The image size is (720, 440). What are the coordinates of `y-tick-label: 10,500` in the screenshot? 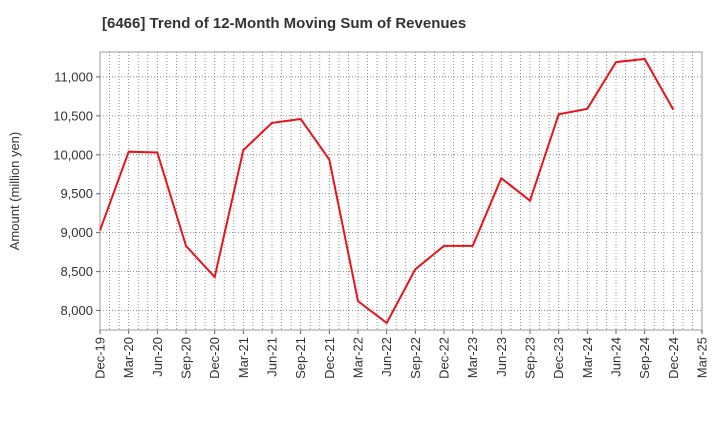 It's located at (73, 115).